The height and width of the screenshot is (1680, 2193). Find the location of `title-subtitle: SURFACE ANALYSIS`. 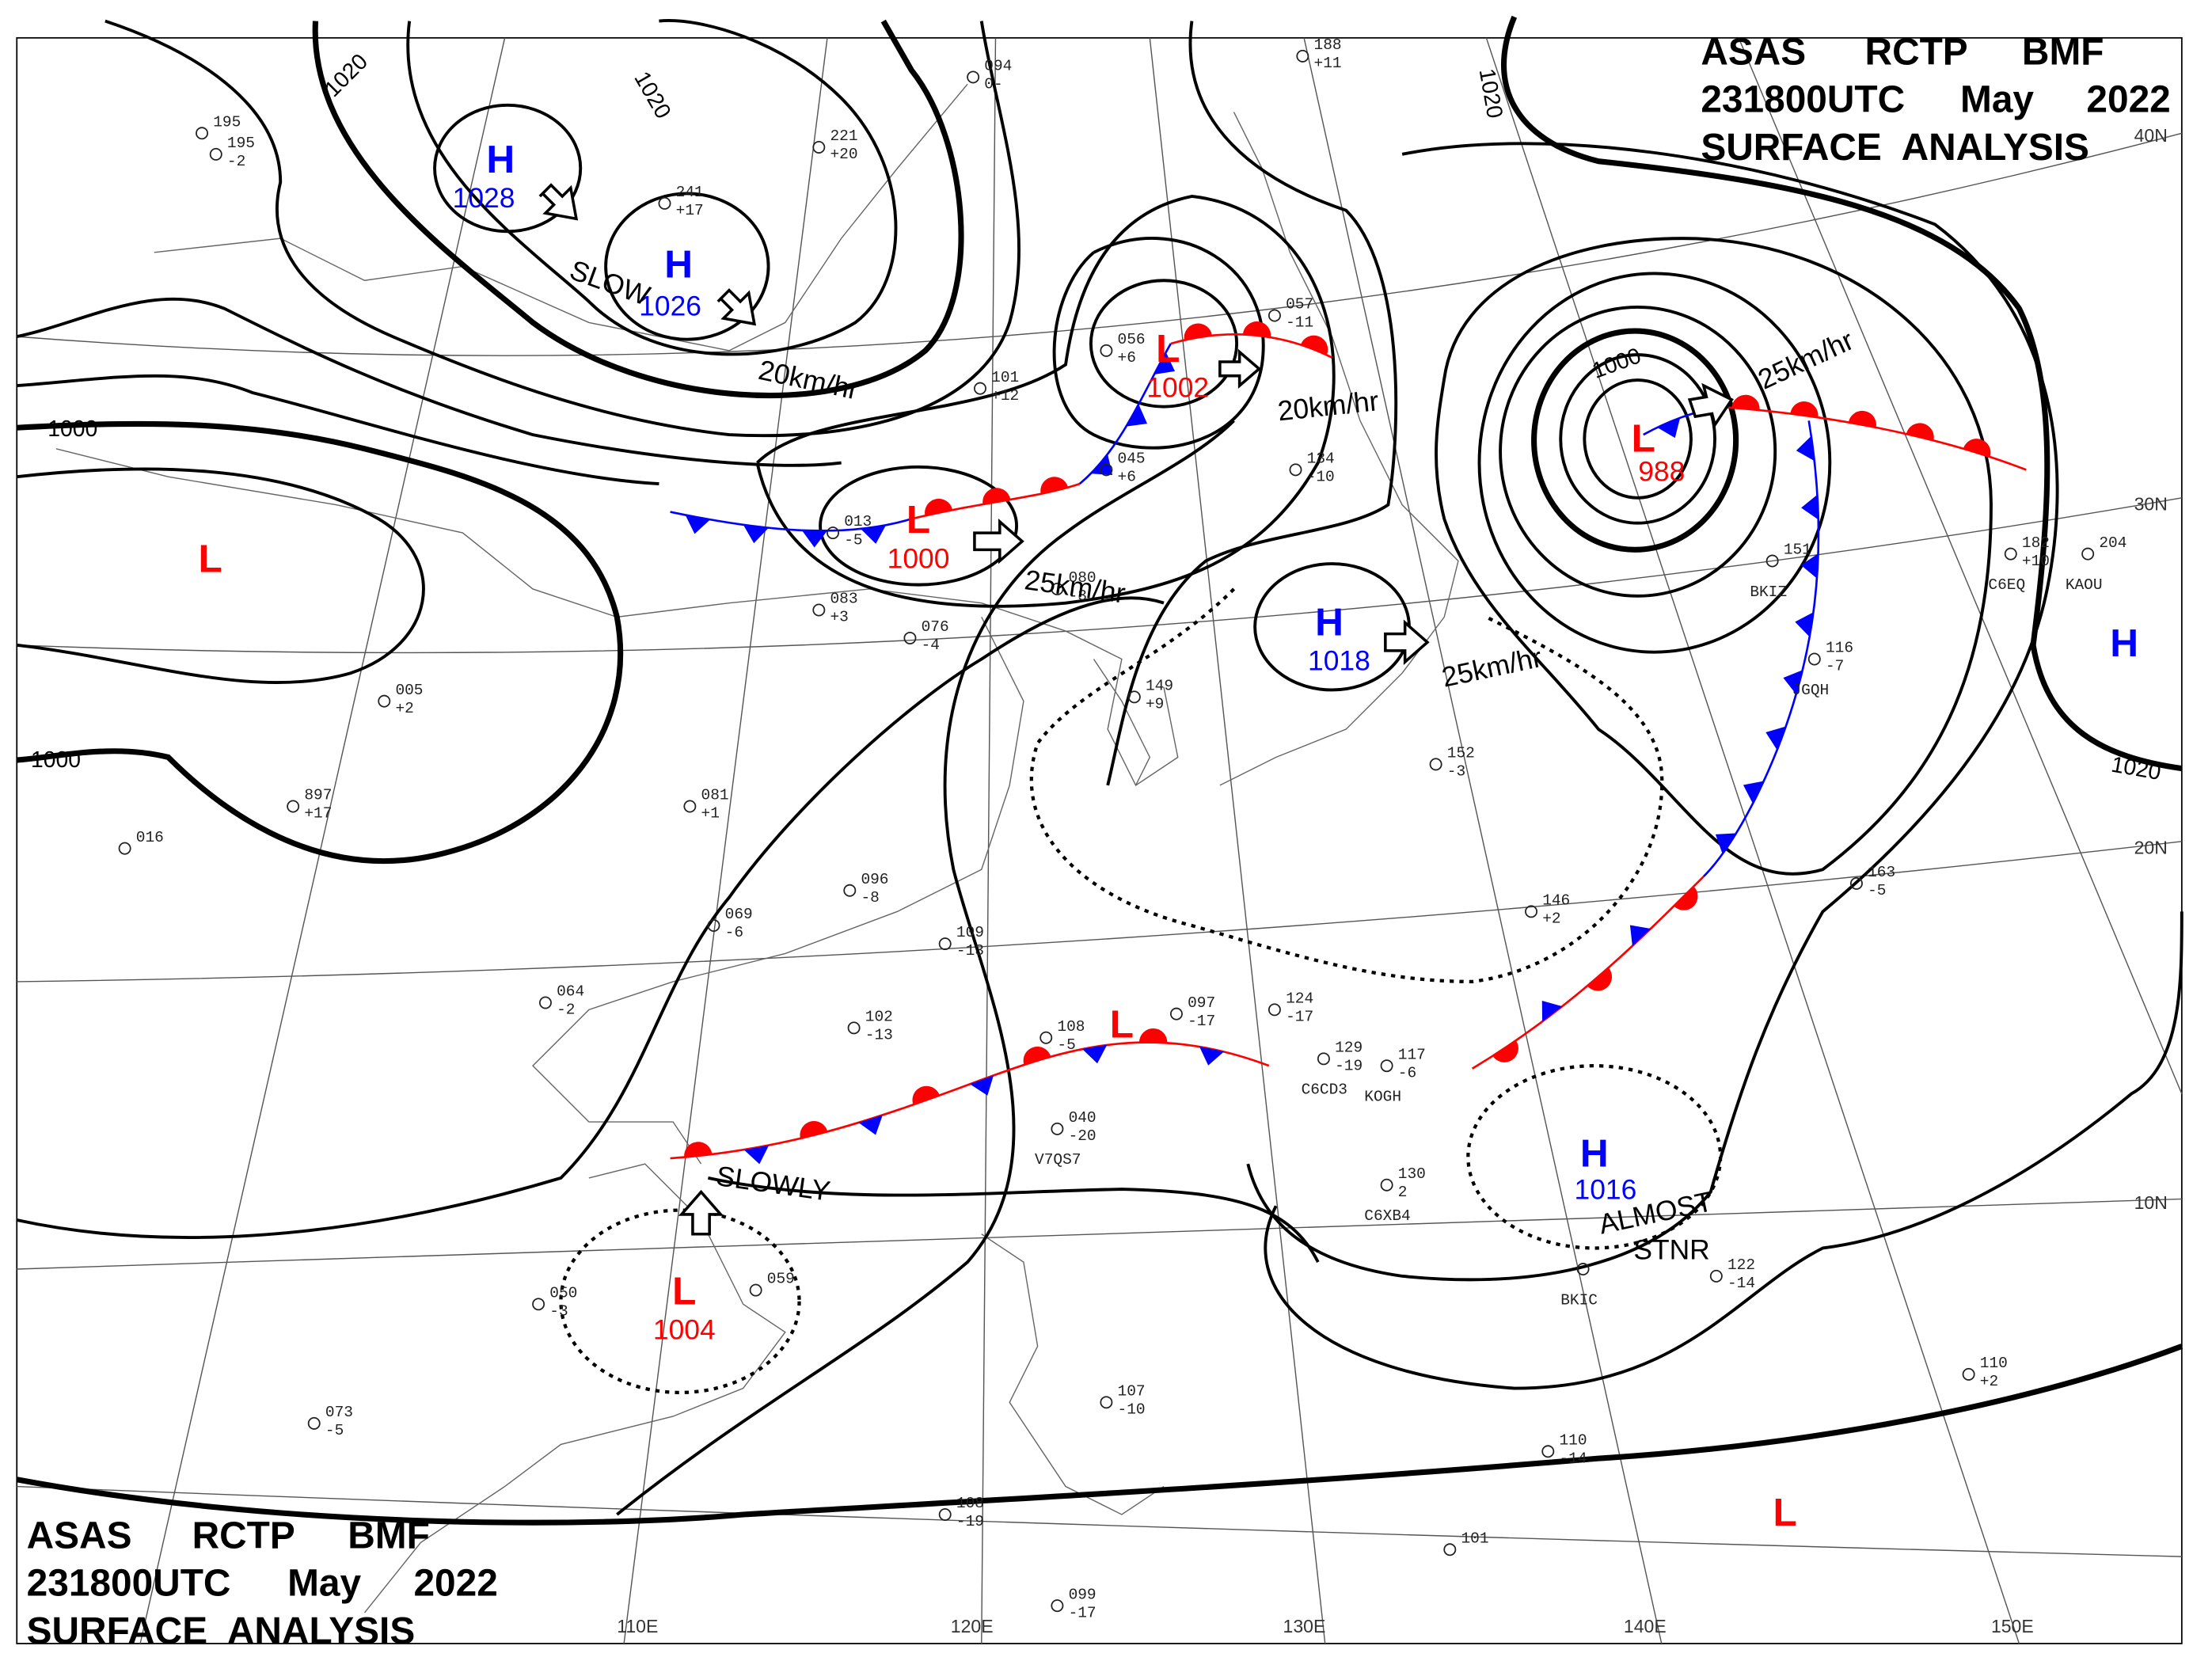

title-subtitle: SURFACE ANALYSIS is located at coordinates (1895, 148).